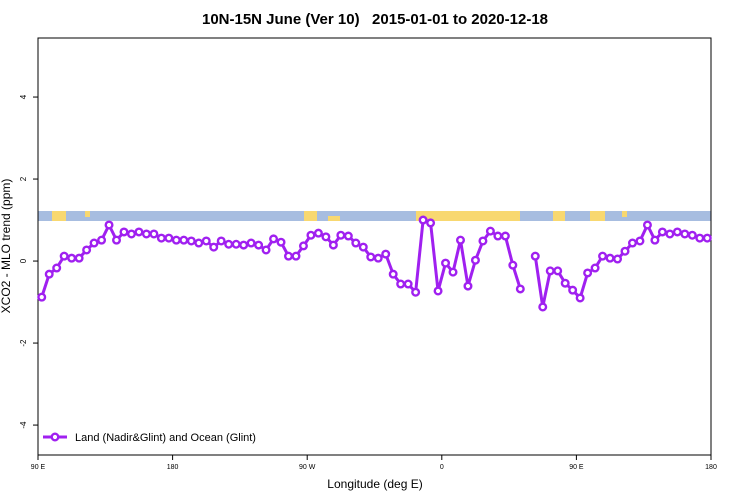 Image resolution: width=750 pixels, height=500 pixels. What do you see at coordinates (23, 96) in the screenshot?
I see `y-tick-label: 4` at bounding box center [23, 96].